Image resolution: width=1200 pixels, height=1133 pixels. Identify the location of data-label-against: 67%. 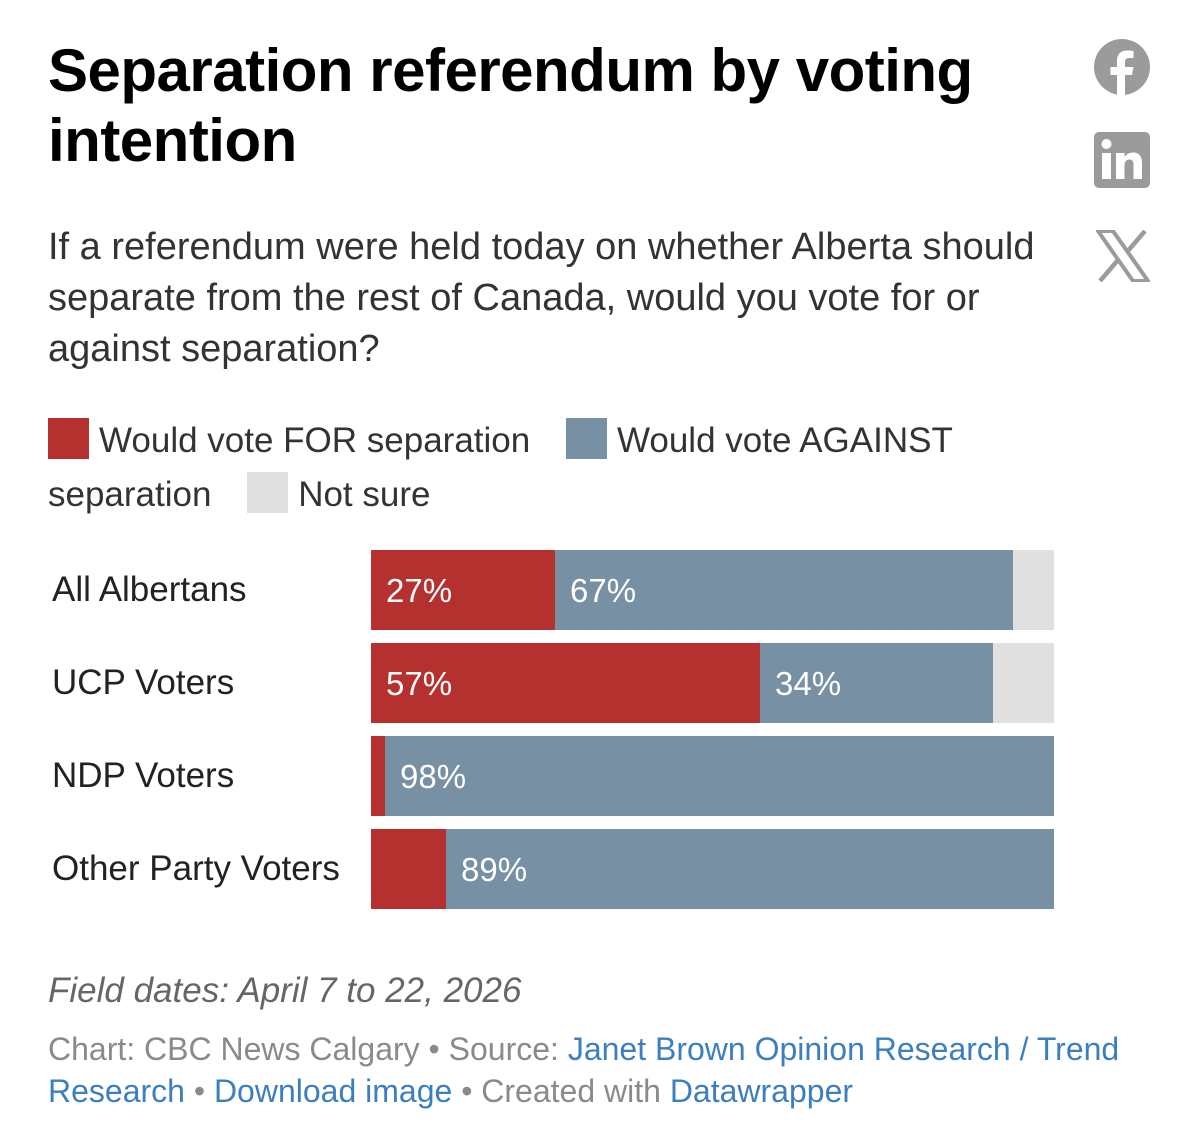
(603, 590).